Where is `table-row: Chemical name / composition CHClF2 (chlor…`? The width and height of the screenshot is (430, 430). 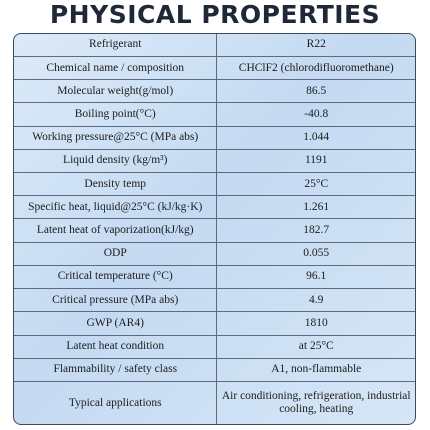 table-row: Chemical name / composition CHClF2 (chlor… is located at coordinates (214, 68).